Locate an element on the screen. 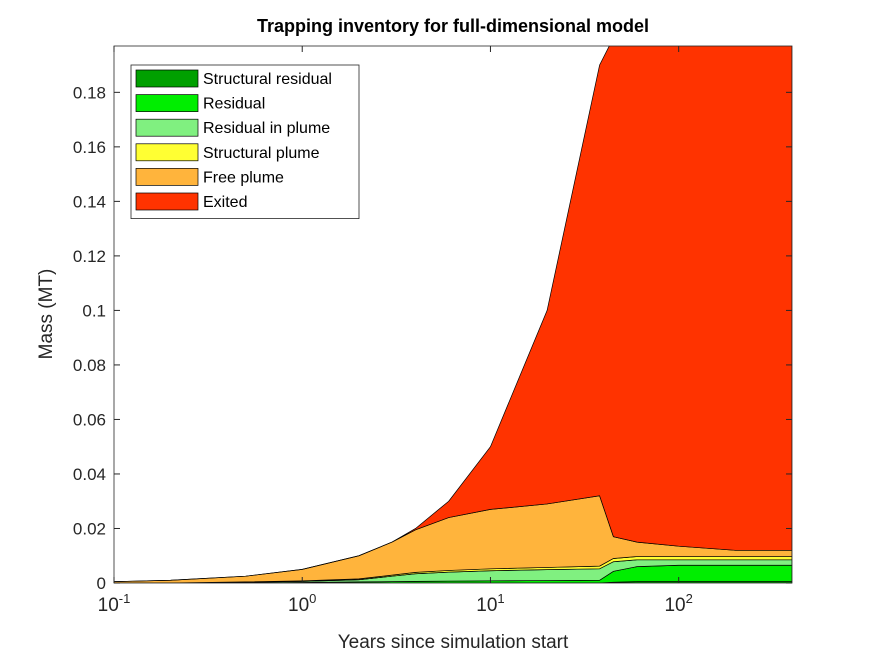  tick-exponent: 0 is located at coordinates (312, 598).